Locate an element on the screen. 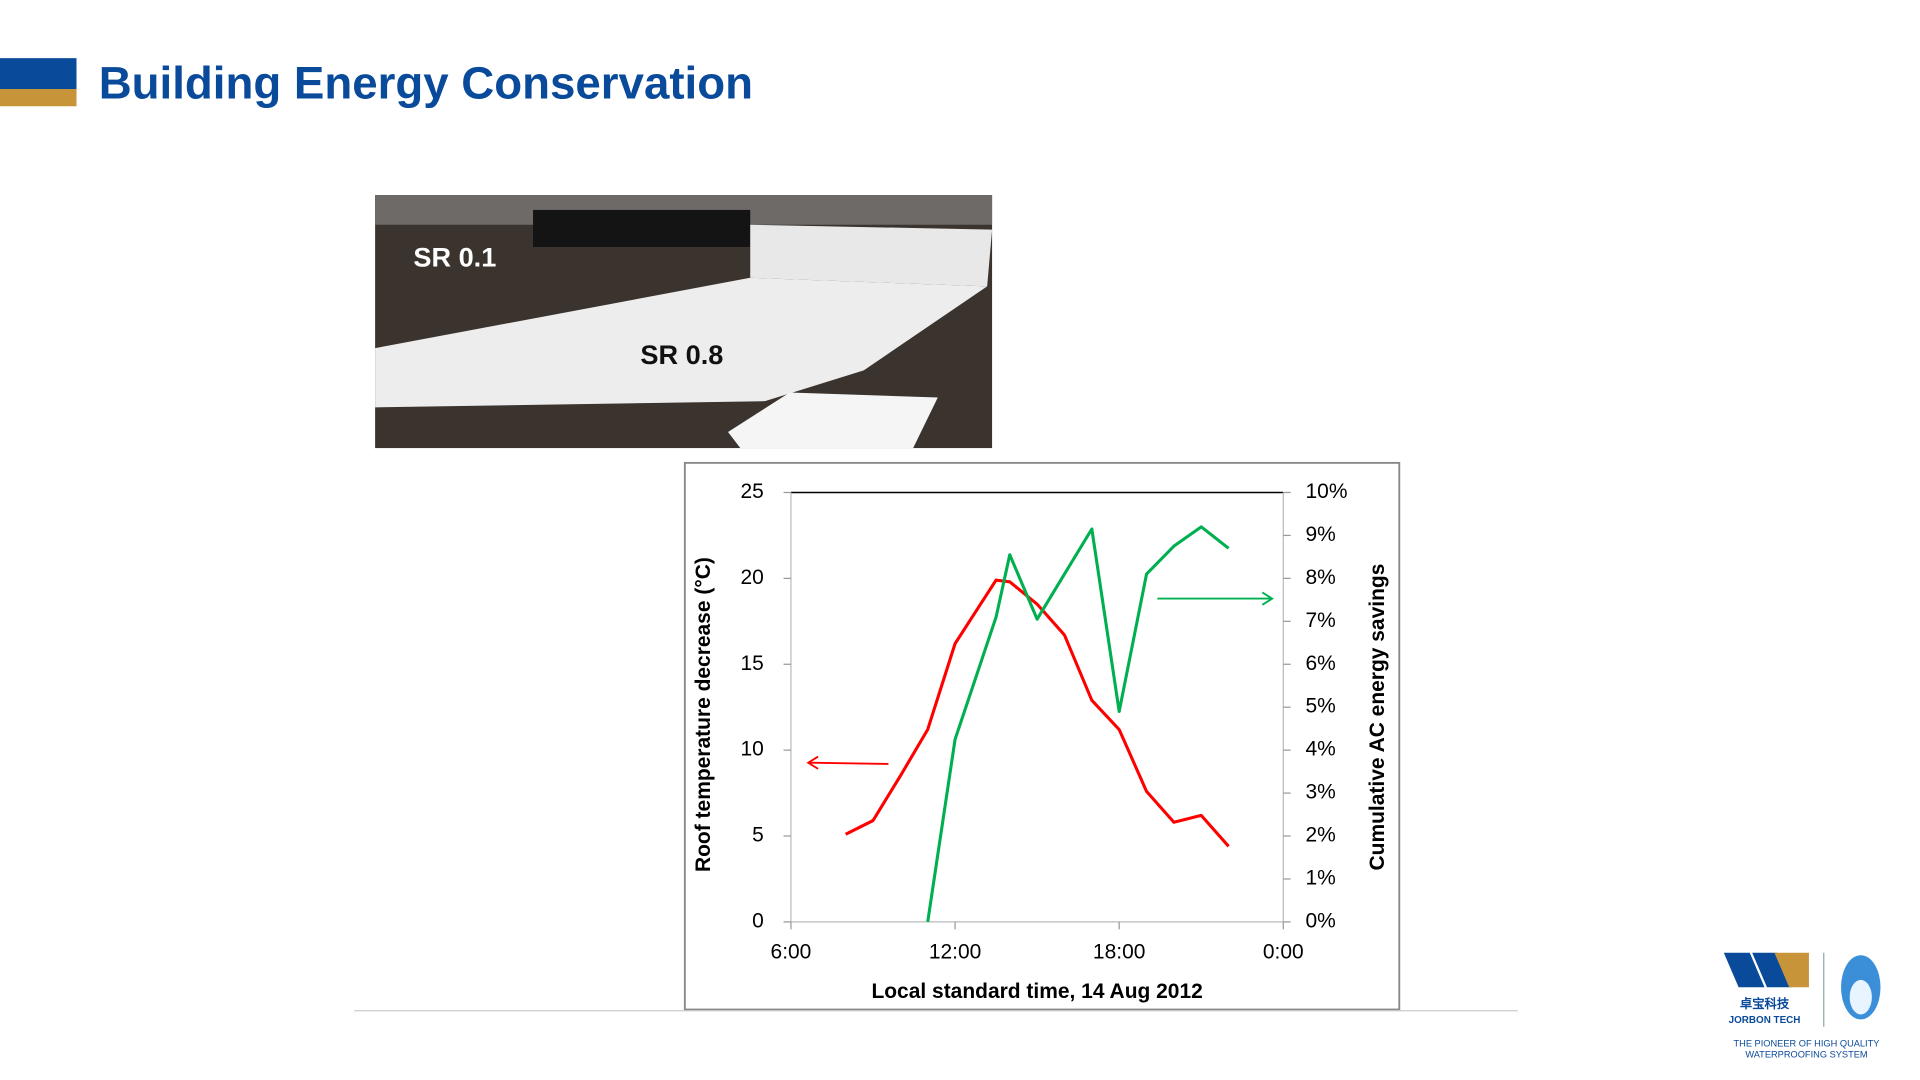  y-tick-label: 0 is located at coordinates (758, 920).